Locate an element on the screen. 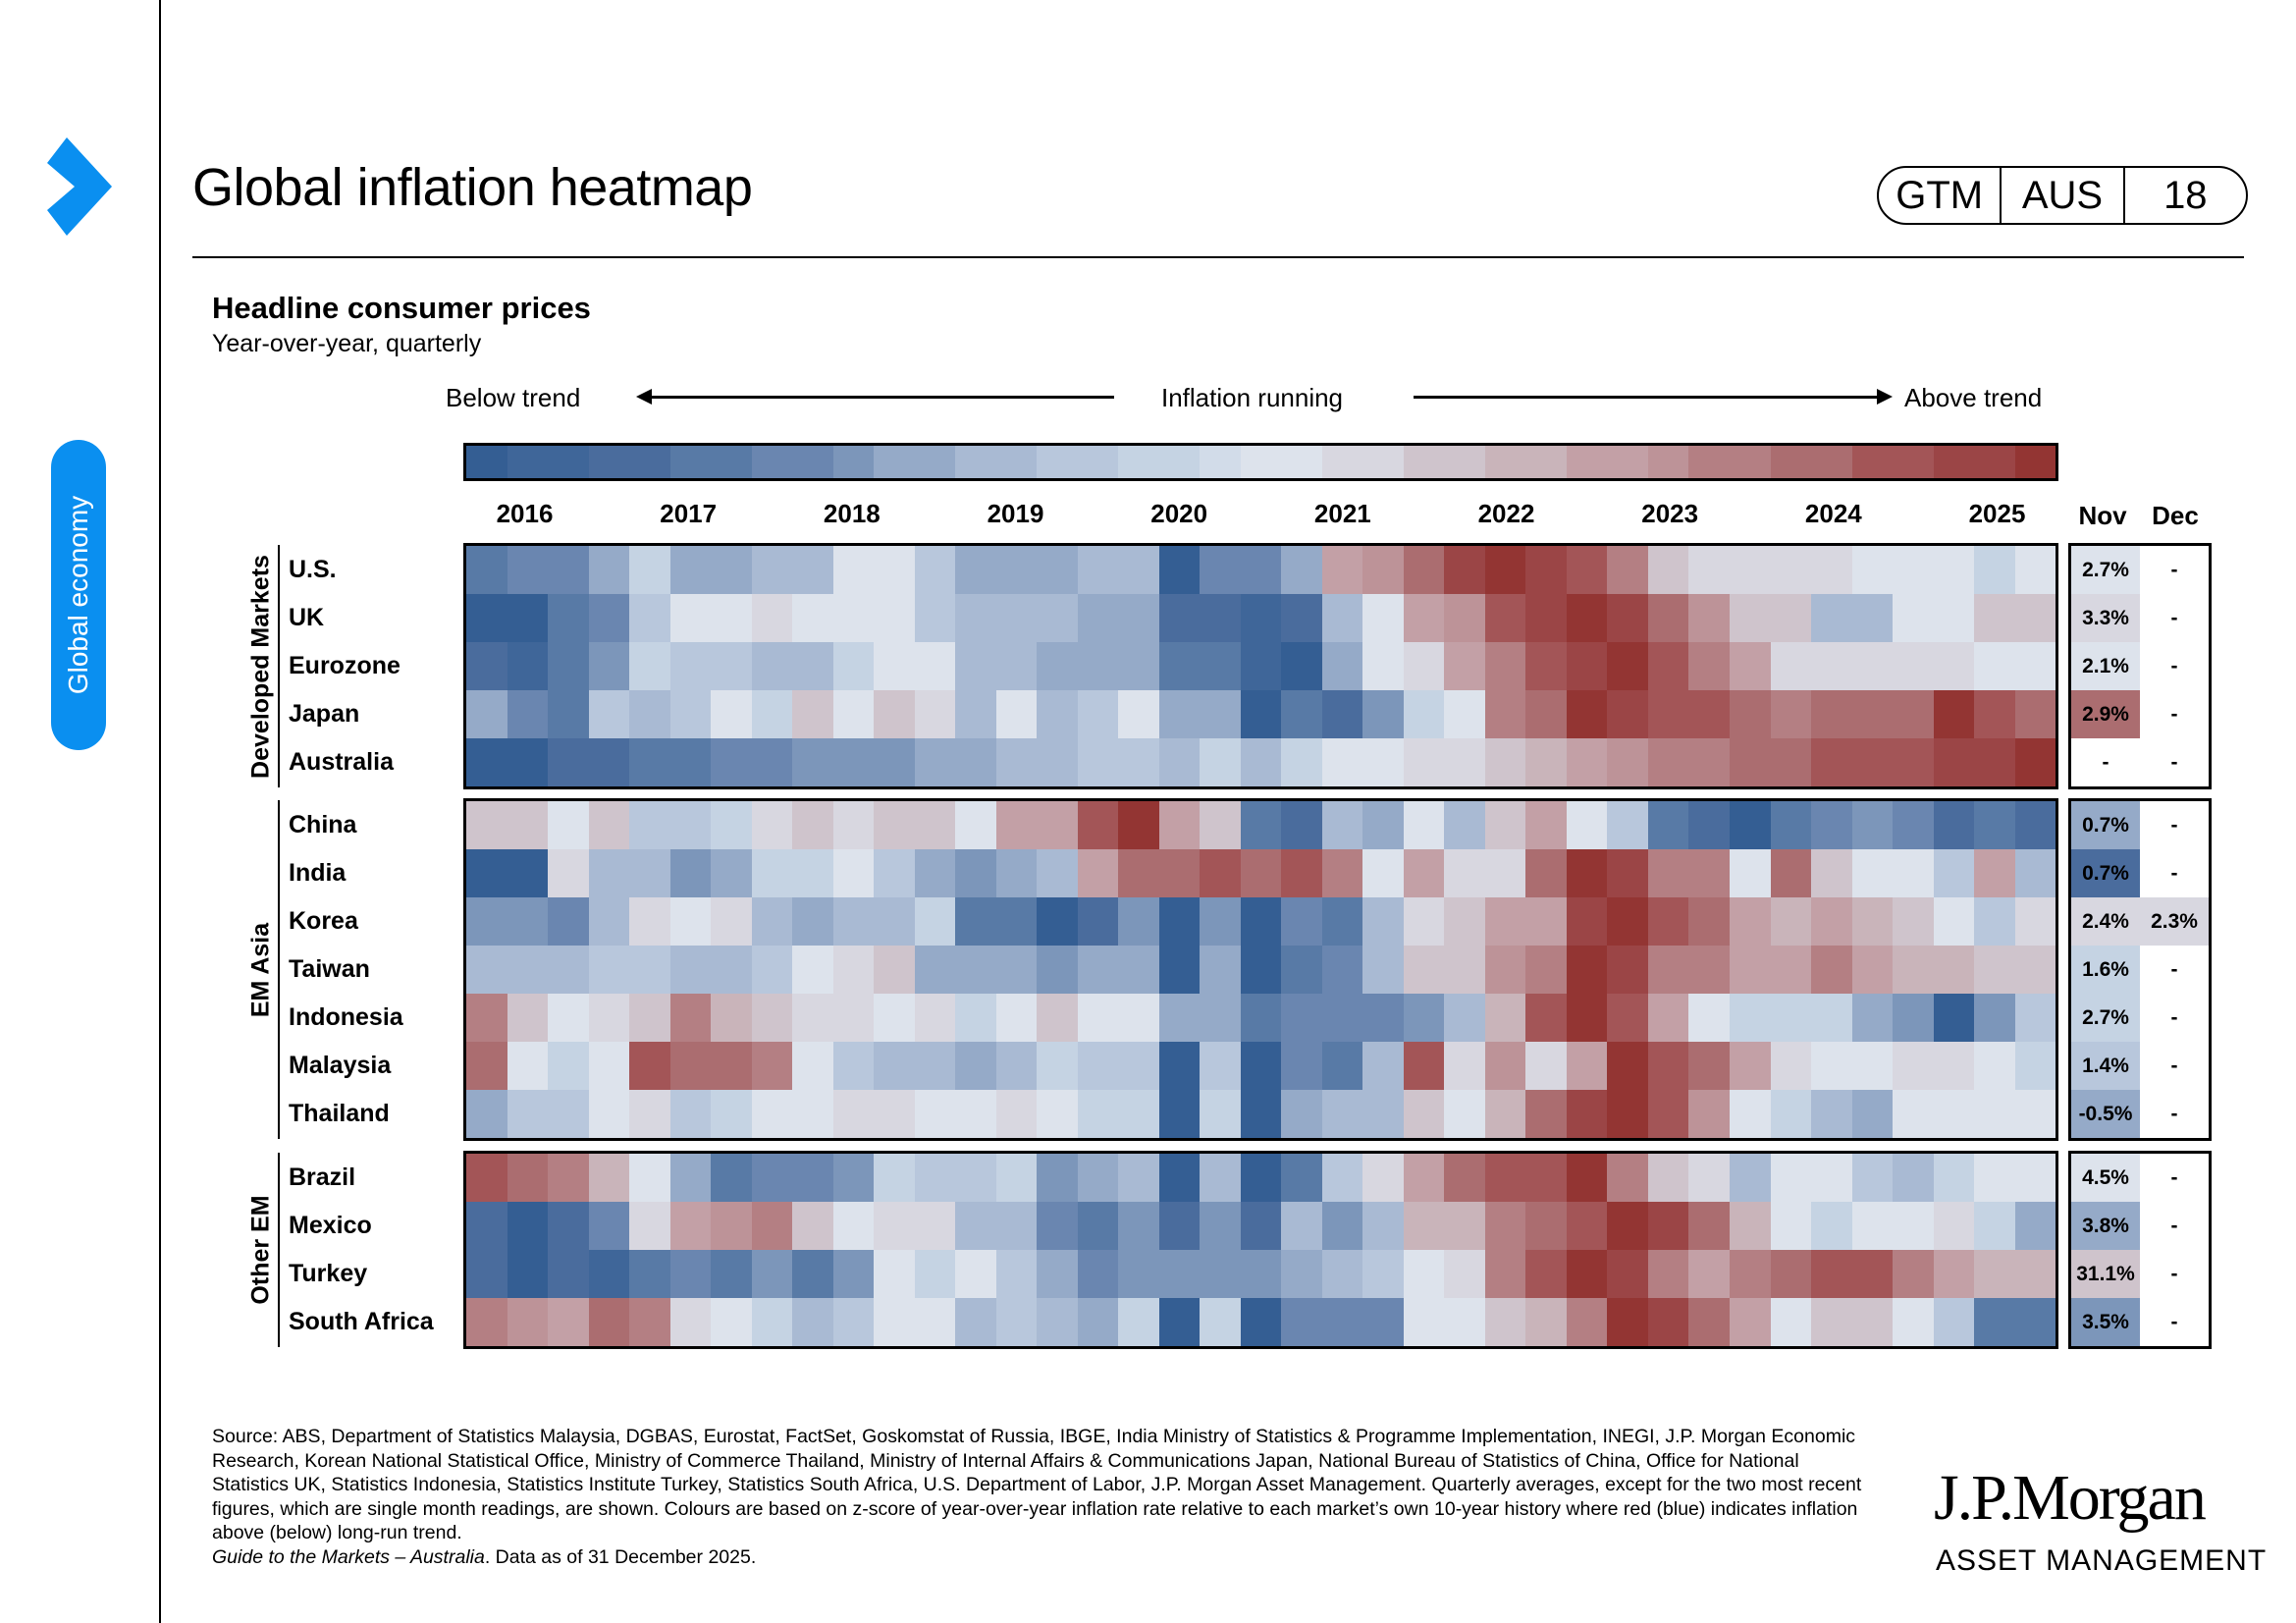 This screenshot has width=2296, height=1623. group-label: EM Asia is located at coordinates (260, 969).